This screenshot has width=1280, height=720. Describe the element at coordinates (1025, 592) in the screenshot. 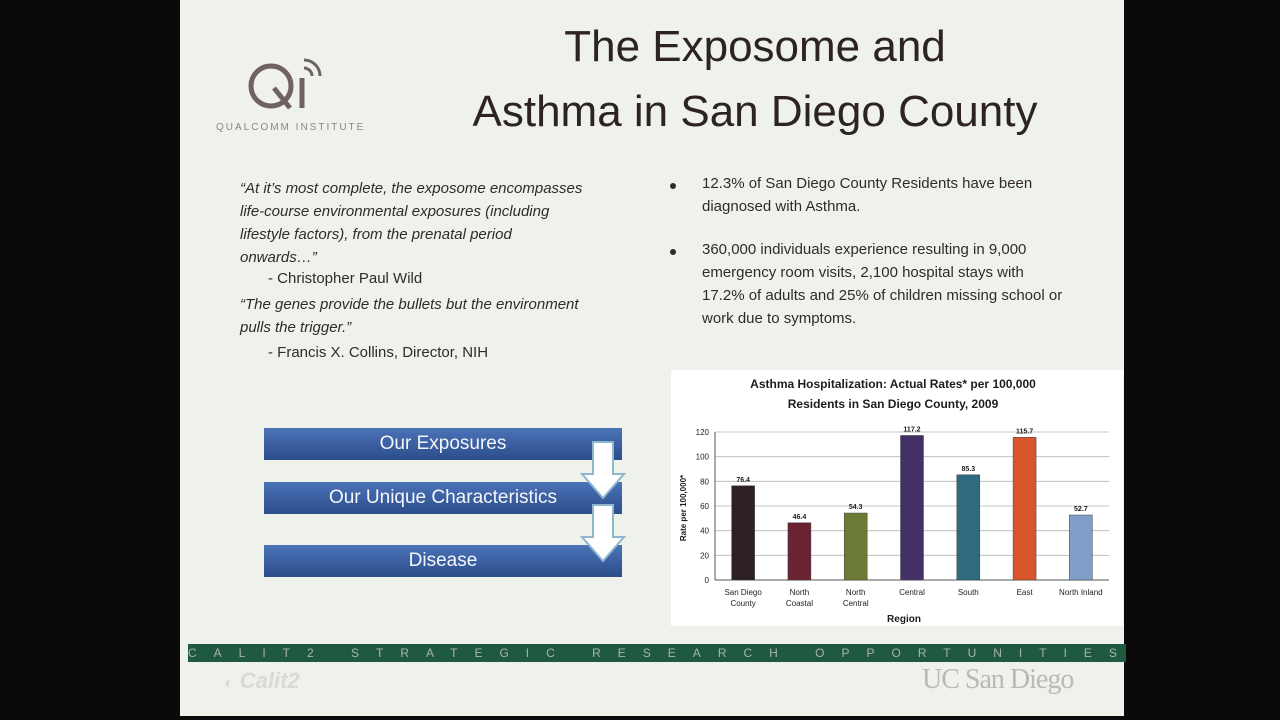

I see `x-tick-label: East` at that location.